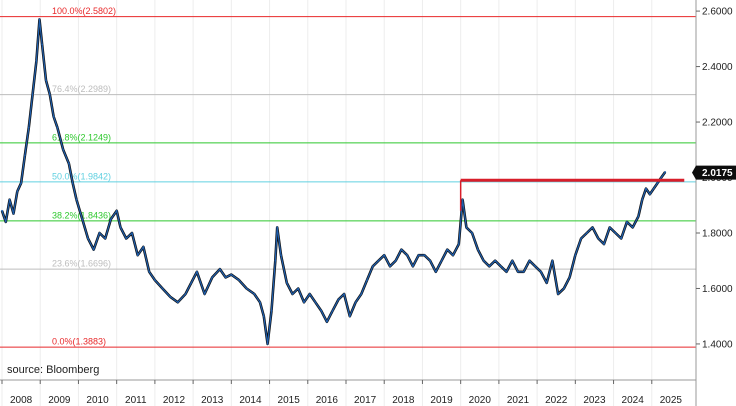  I want to click on last-value-tag: 2.0175, so click(714, 172).